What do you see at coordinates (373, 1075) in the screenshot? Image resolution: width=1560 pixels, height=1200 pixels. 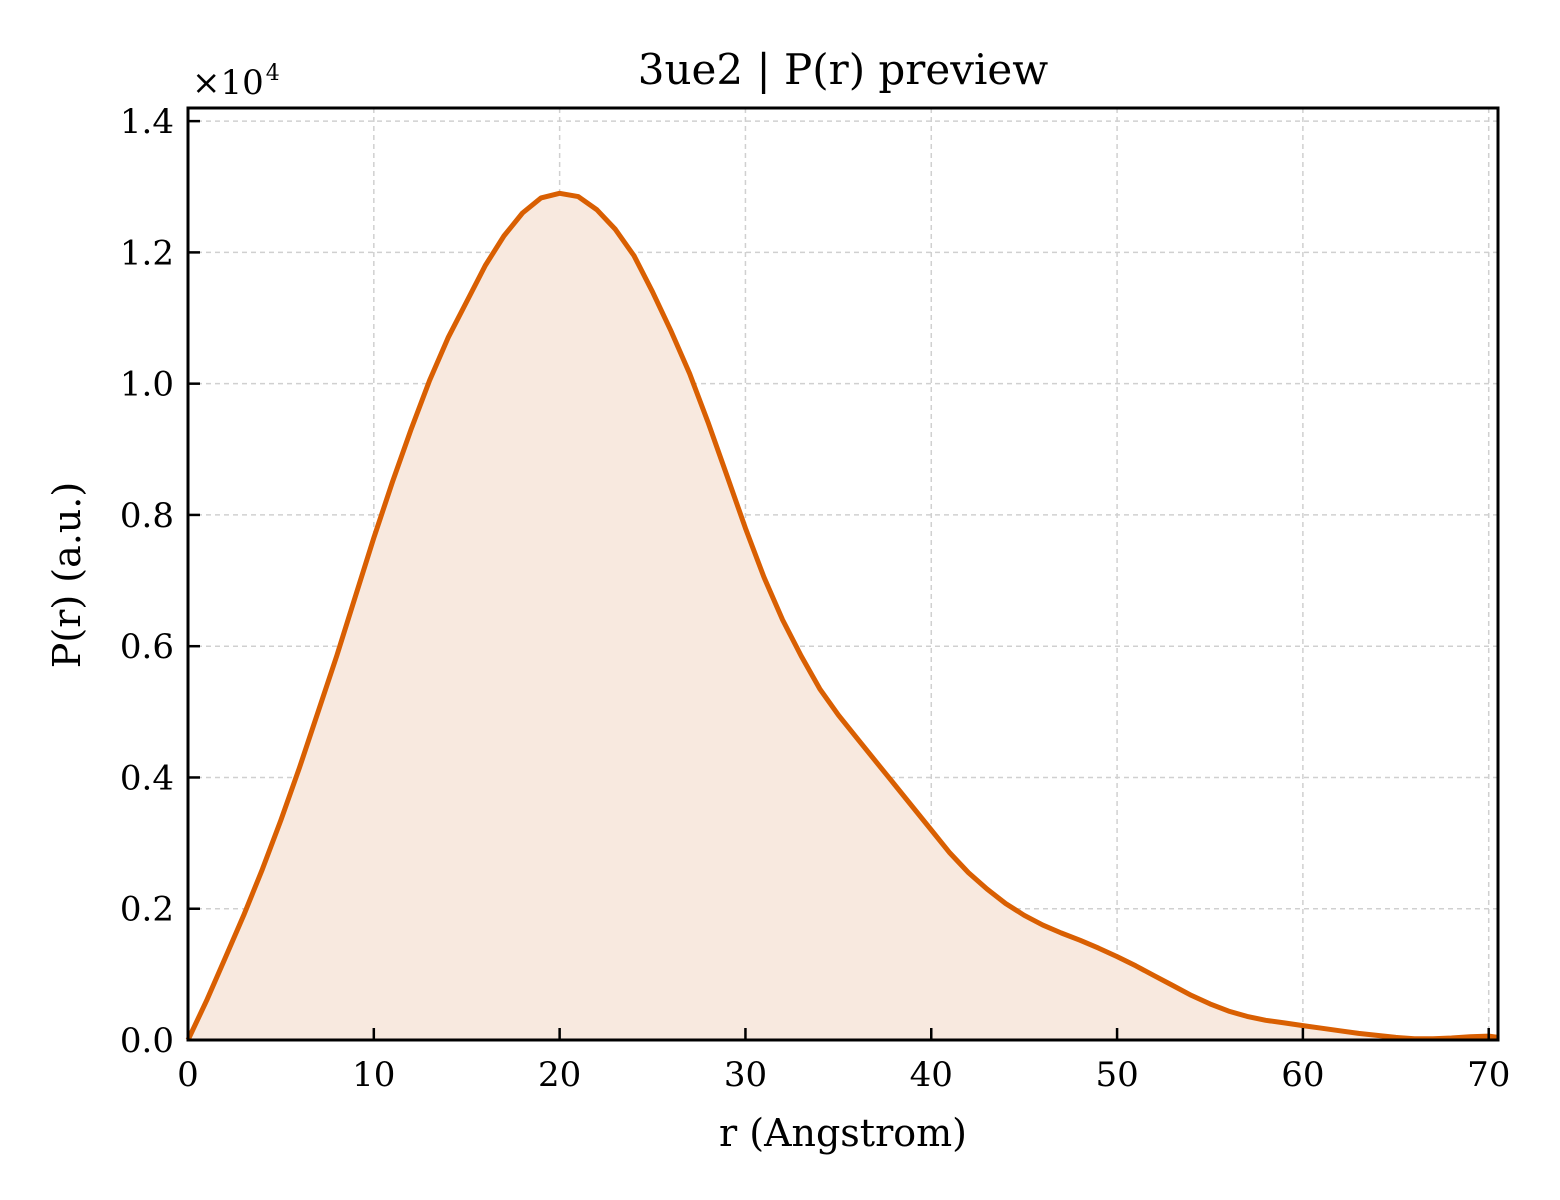 I see `x-tick-label: 10` at bounding box center [373, 1075].